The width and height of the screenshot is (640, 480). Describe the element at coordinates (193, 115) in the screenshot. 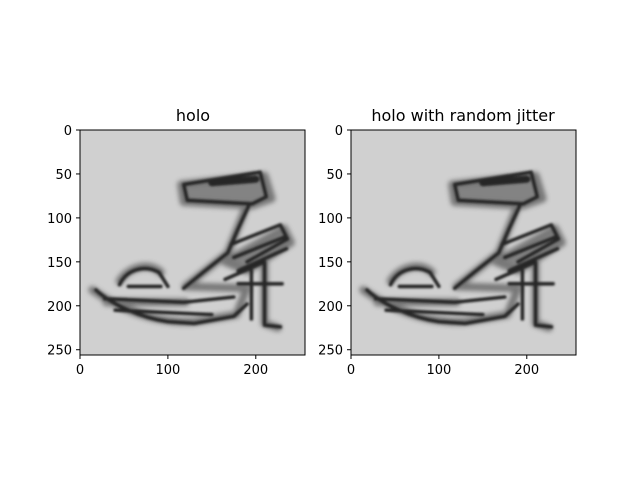

I see `panel-title: holo` at that location.